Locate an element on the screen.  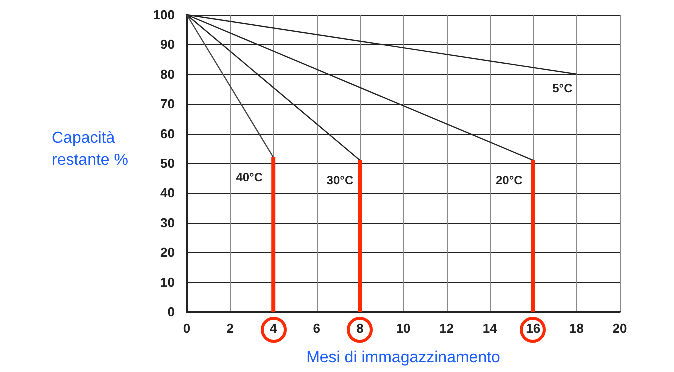
x-tick-label: 20 is located at coordinates (620, 328).